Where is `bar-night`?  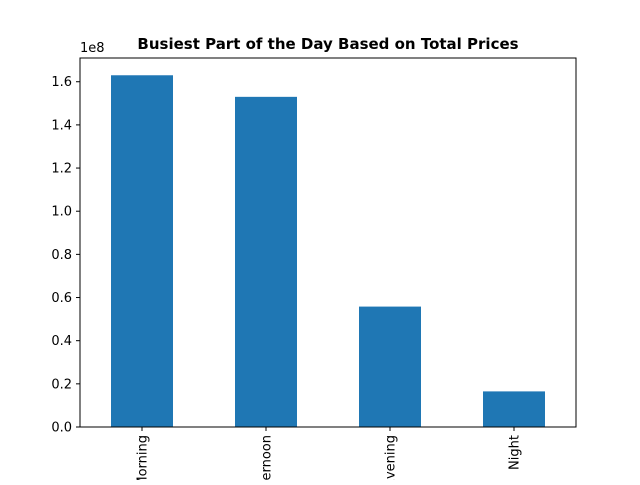 bar-night is located at coordinates (514, 409).